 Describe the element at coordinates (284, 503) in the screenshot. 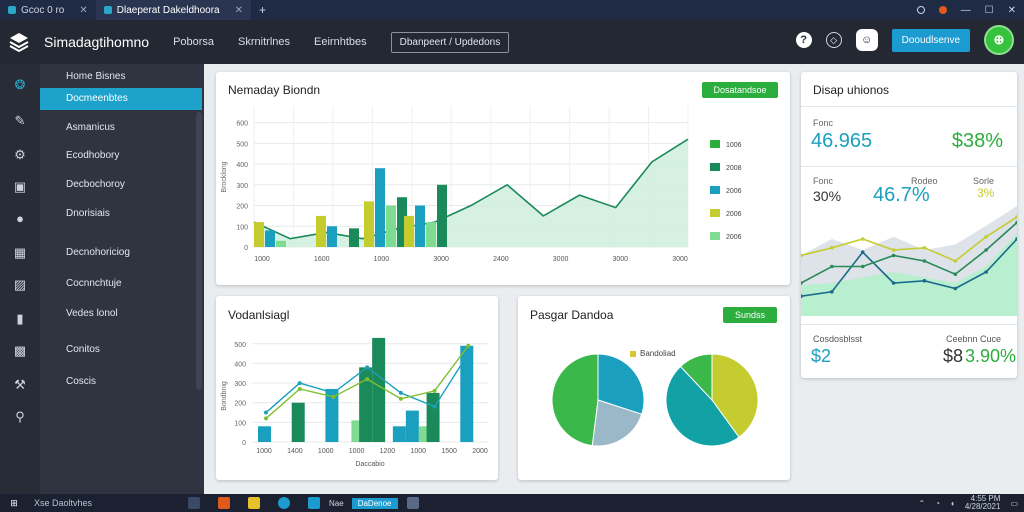

I see `edge-icon` at that location.